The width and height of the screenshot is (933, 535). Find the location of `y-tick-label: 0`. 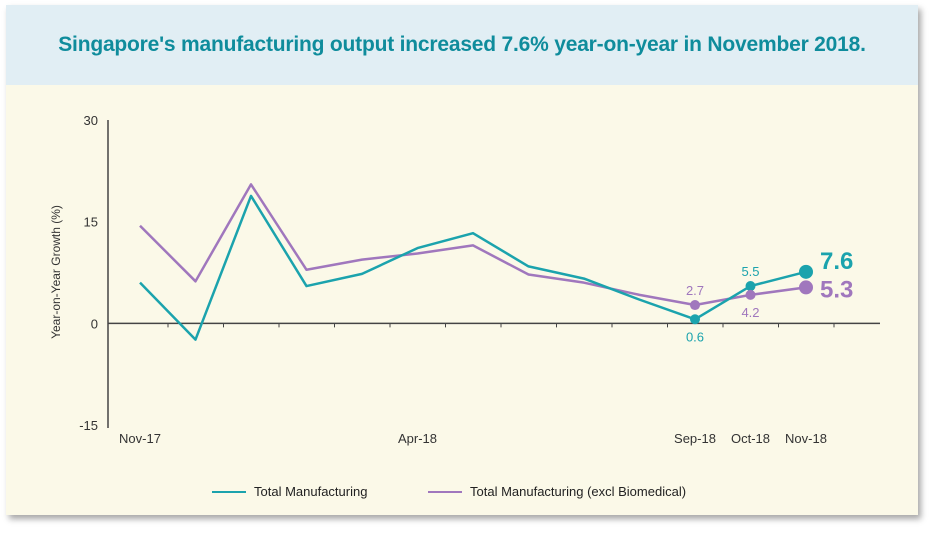

y-tick-label: 0 is located at coordinates (94, 323).